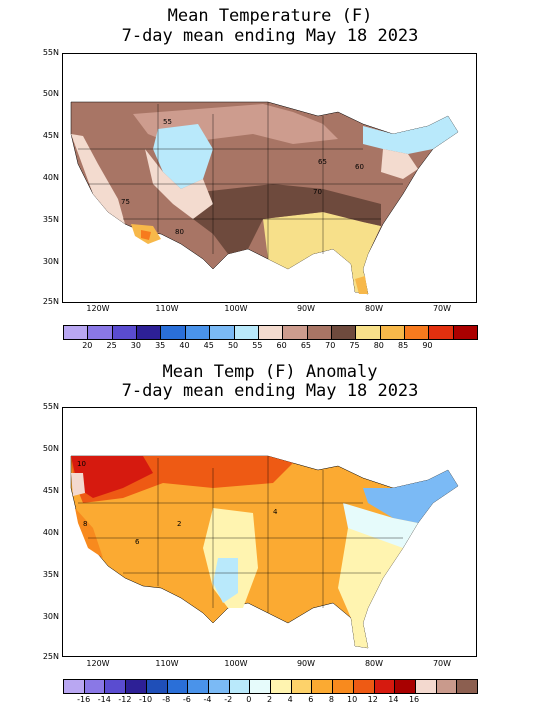 This screenshot has width=540, height=709. What do you see at coordinates (290, 699) in the screenshot?
I see `colorbar-label: 4` at bounding box center [290, 699].